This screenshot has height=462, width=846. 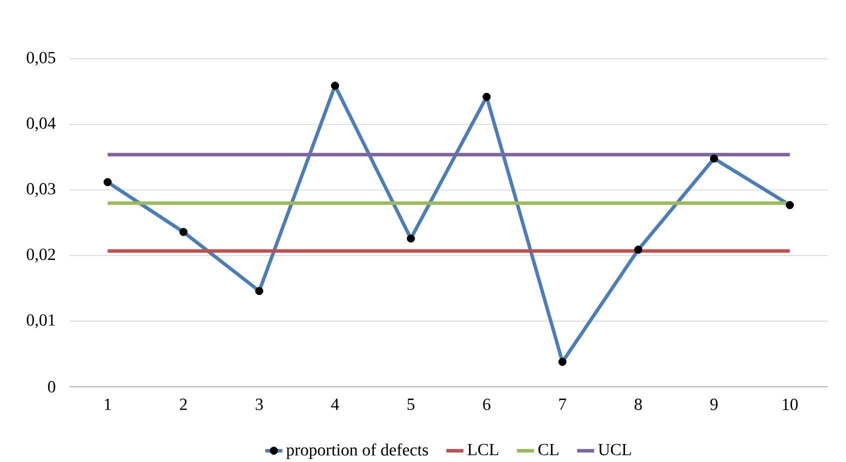 I want to click on y-tick-label: 0,02, so click(x=40, y=255).